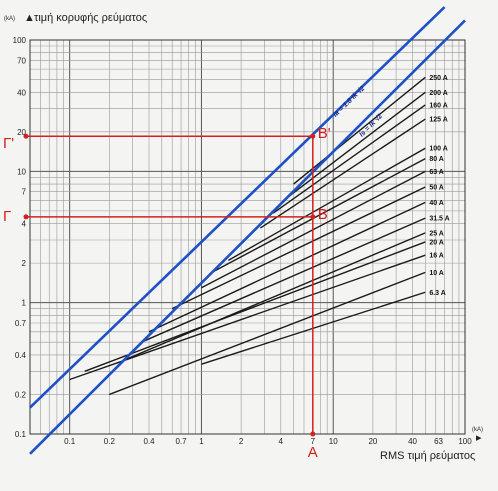  I want to click on y-tick-label: 20, so click(21, 132).